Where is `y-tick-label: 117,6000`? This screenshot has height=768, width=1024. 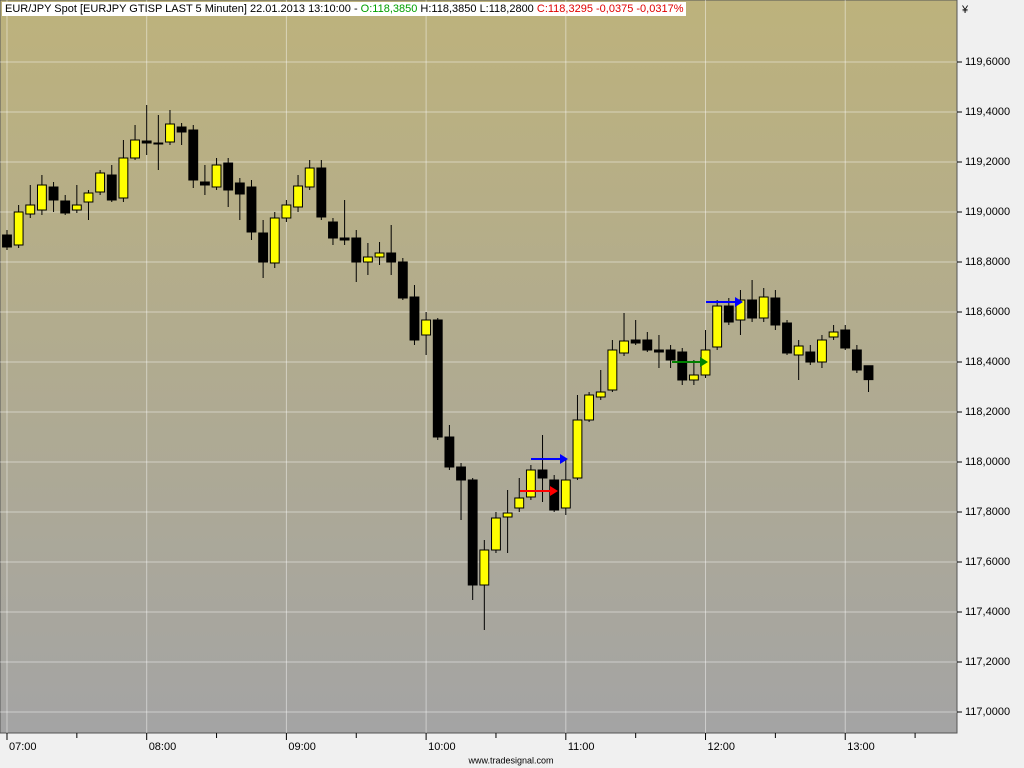
y-tick-label: 117,6000 is located at coordinates (987, 562).